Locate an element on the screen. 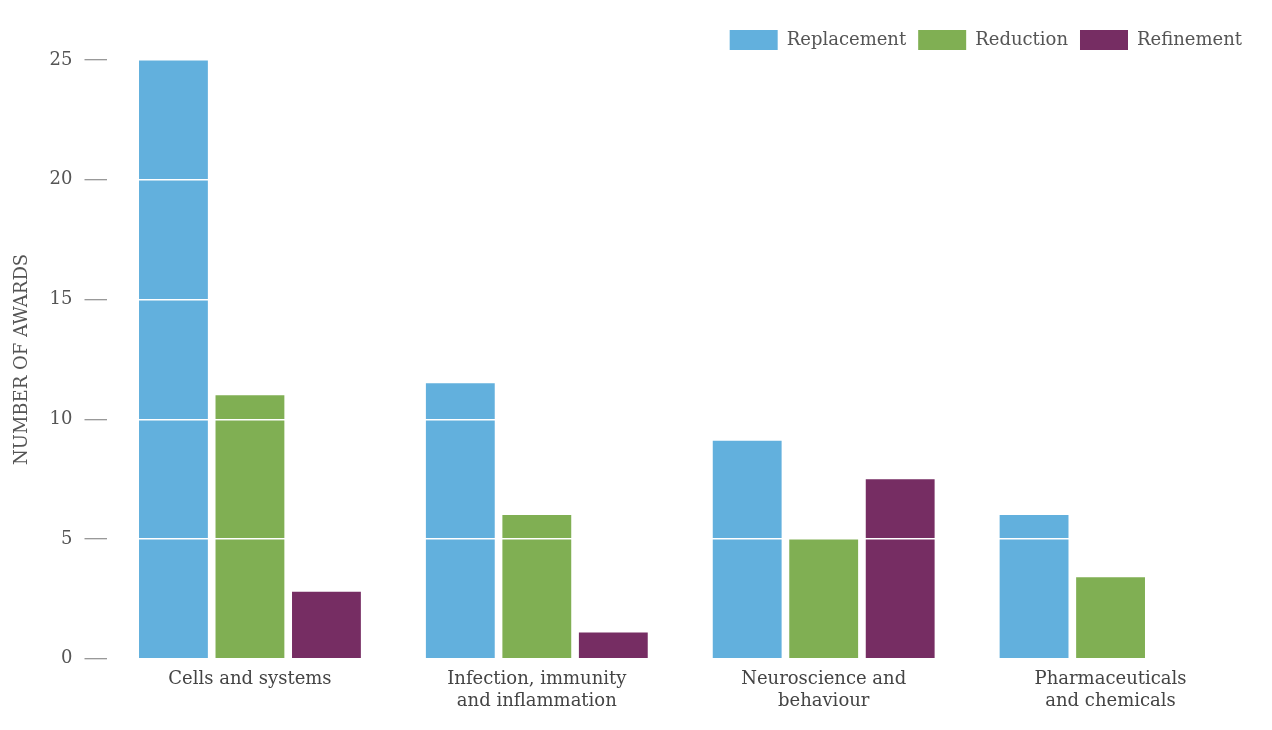 This screenshot has width=1272, height=730. y-tick-label: 10 is located at coordinates (61, 417).